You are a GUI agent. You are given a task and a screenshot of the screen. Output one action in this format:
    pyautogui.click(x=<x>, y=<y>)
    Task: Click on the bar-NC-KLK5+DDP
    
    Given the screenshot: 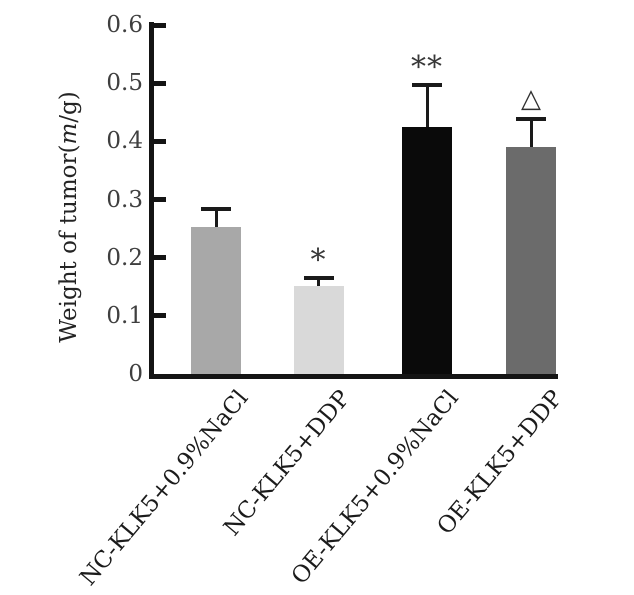 What is the action you would take?
    pyautogui.click(x=318, y=329)
    